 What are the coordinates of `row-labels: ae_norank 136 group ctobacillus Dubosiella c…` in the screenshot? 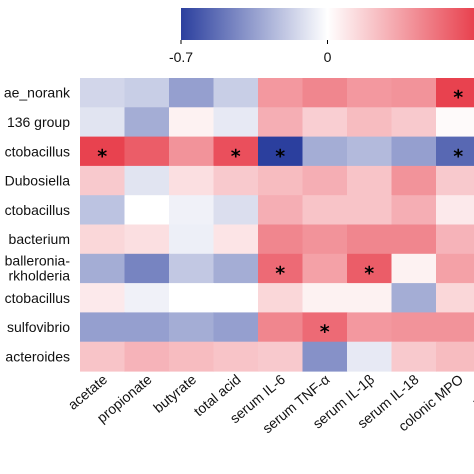 It's located at (37, 225).